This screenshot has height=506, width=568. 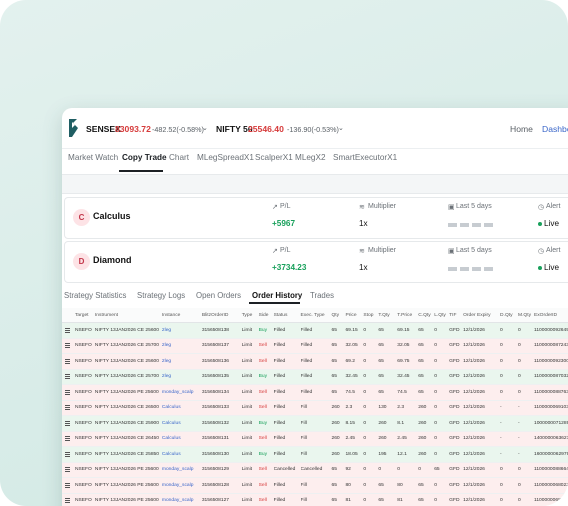 I want to click on table-cell: 3156508137, so click(x=221, y=346).